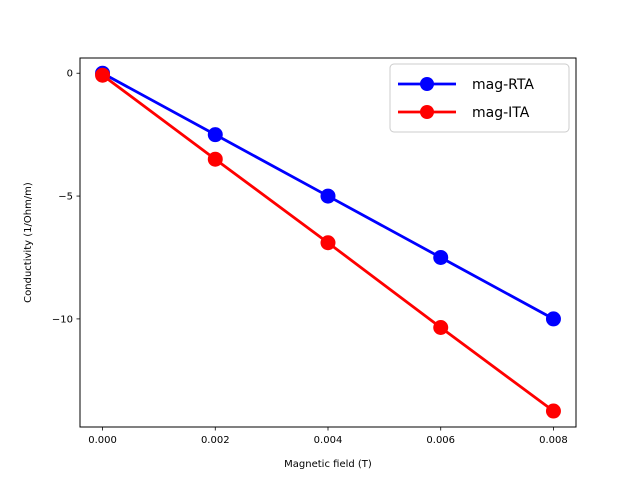 The width and height of the screenshot is (640, 480). Describe the element at coordinates (102, 440) in the screenshot. I see `x-tick-label: 0.000` at that location.